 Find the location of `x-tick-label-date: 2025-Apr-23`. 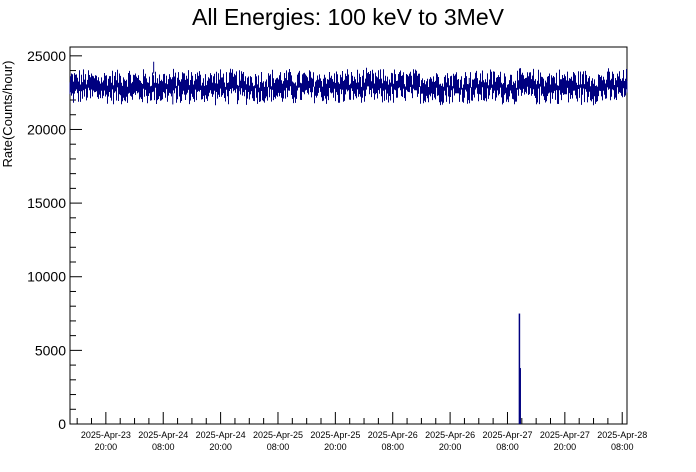

x-tick-label-date: 2025-Apr-23 is located at coordinates (106, 435).